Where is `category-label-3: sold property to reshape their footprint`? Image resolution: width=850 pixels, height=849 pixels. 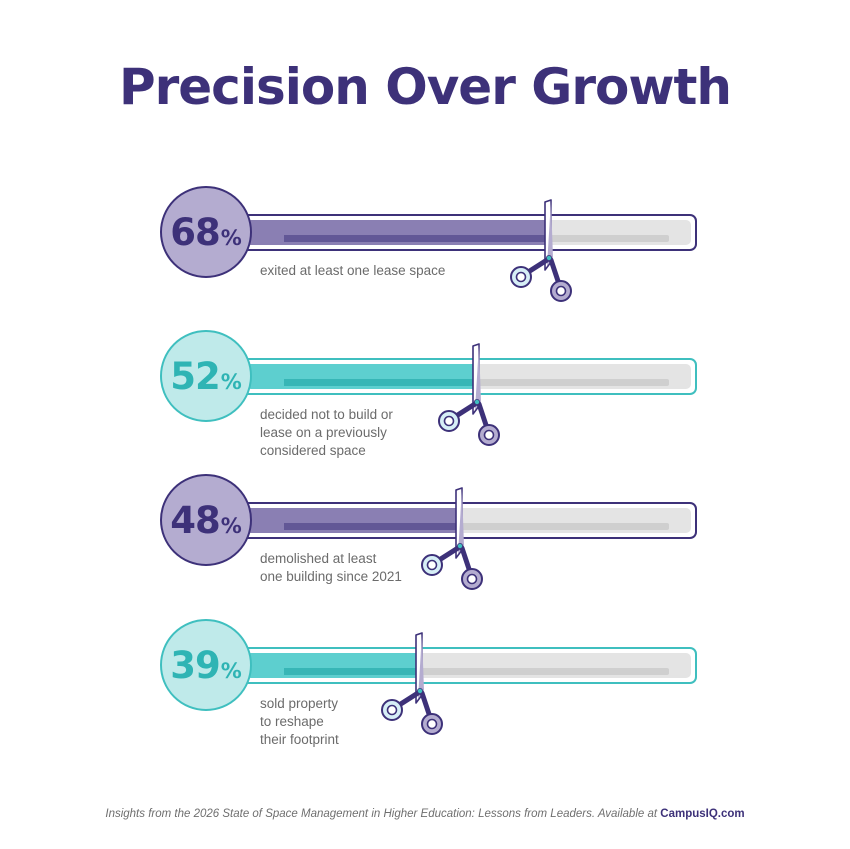
category-label-3: sold property to reshape their footprint is located at coordinates (299, 722).